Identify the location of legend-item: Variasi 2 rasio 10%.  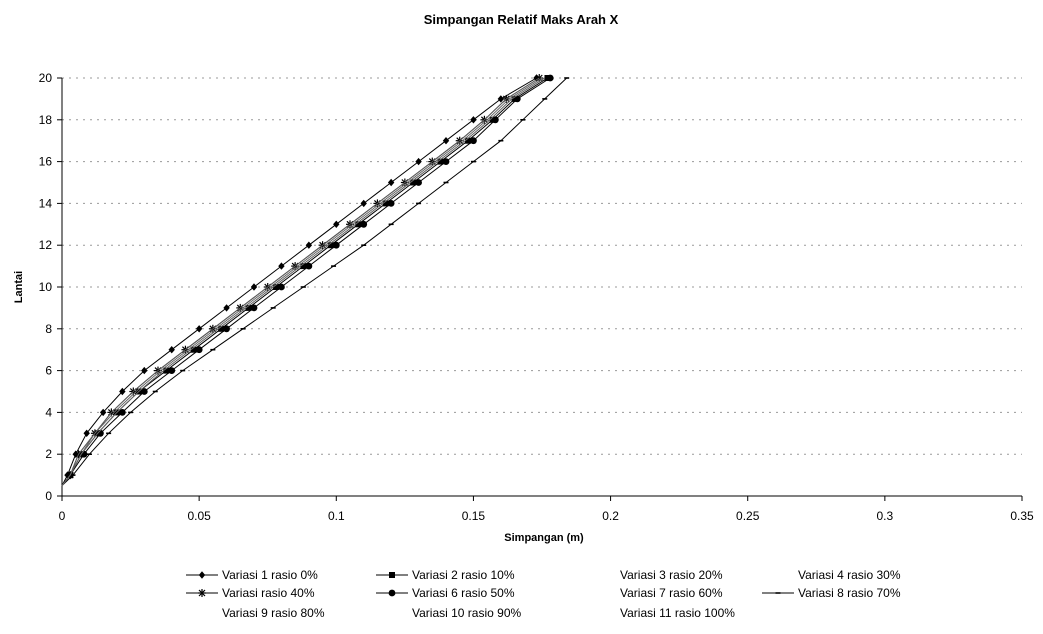
(445, 575).